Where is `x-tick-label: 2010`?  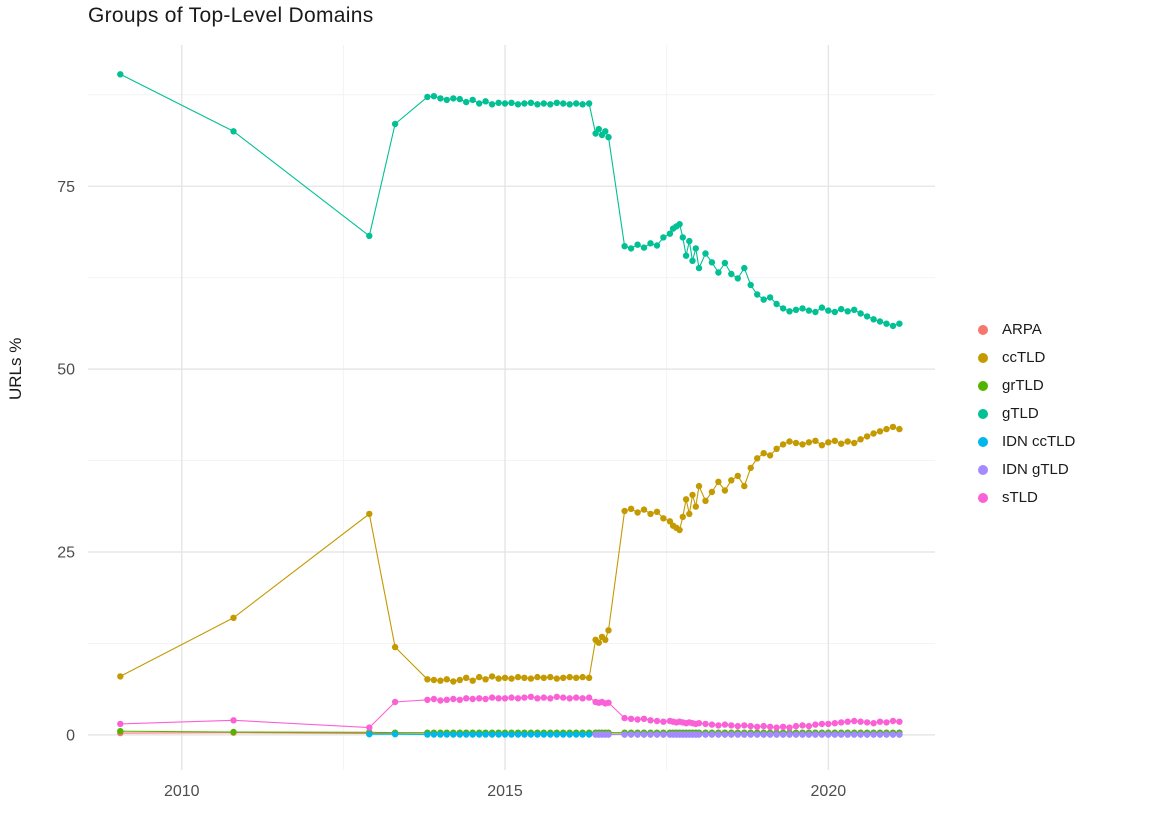
x-tick-label: 2010 is located at coordinates (182, 791).